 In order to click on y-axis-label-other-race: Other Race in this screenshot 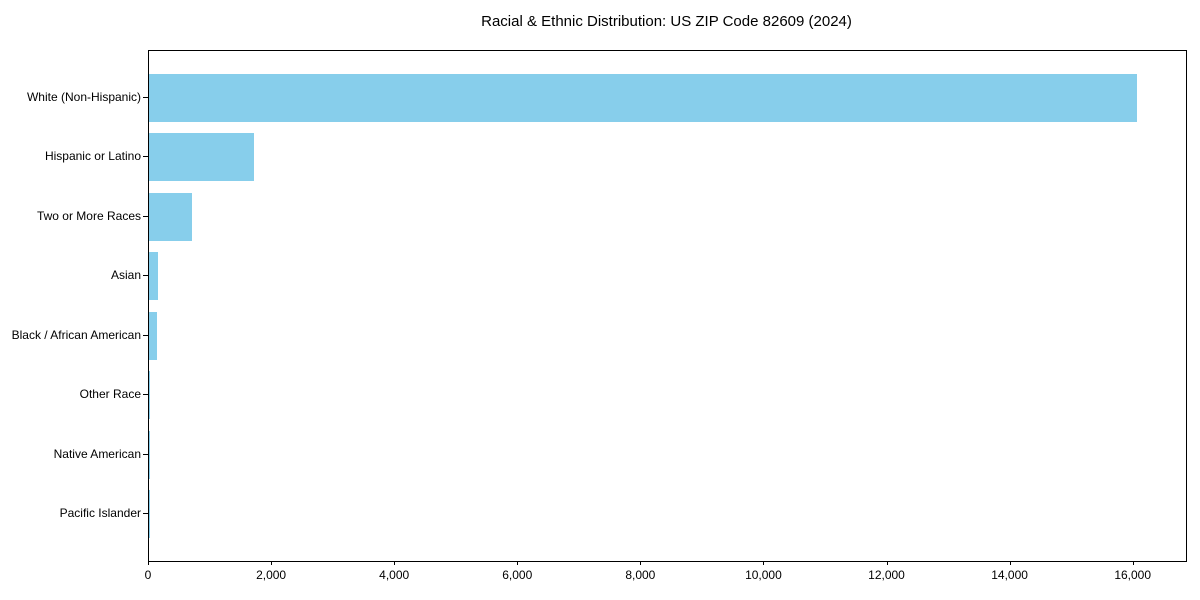, I will do `click(110, 394)`.